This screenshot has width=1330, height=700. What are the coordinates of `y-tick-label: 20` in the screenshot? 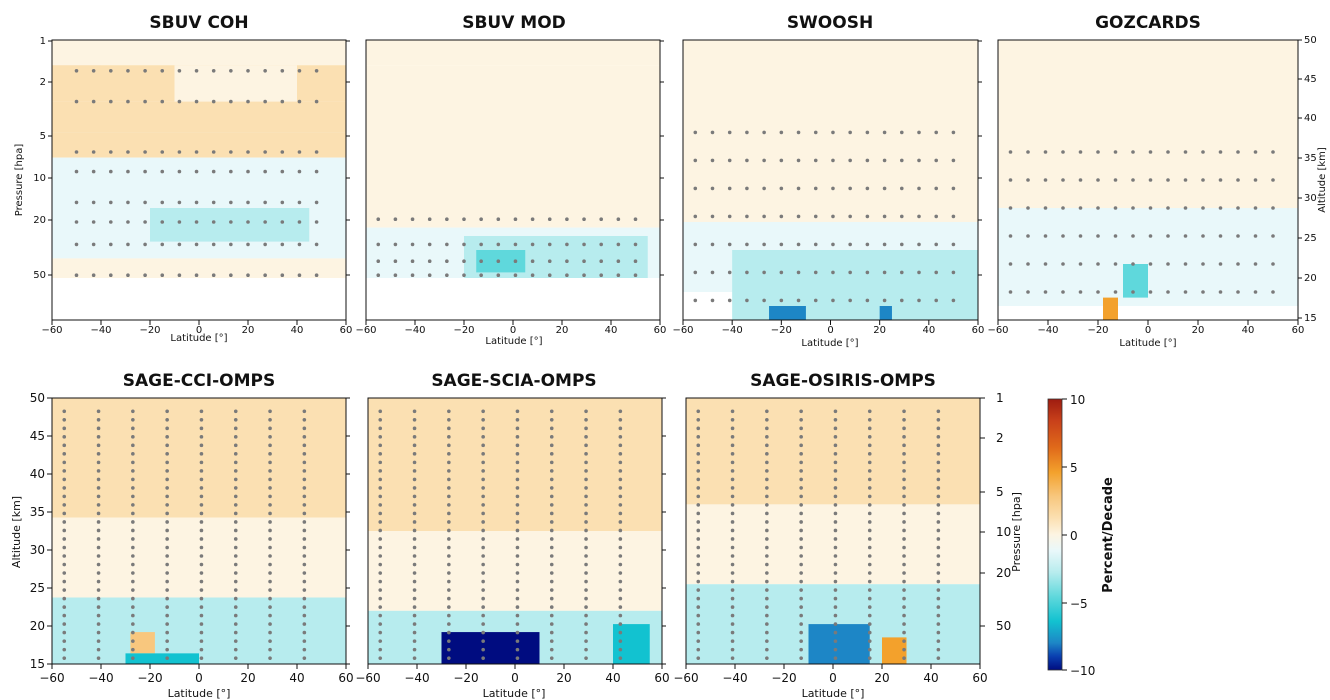 It's located at (39, 220).